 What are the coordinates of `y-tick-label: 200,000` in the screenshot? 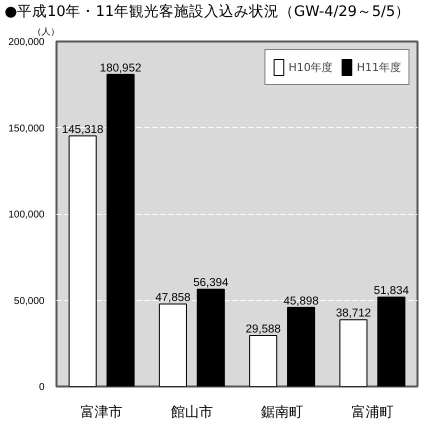 It's located at (26, 42).